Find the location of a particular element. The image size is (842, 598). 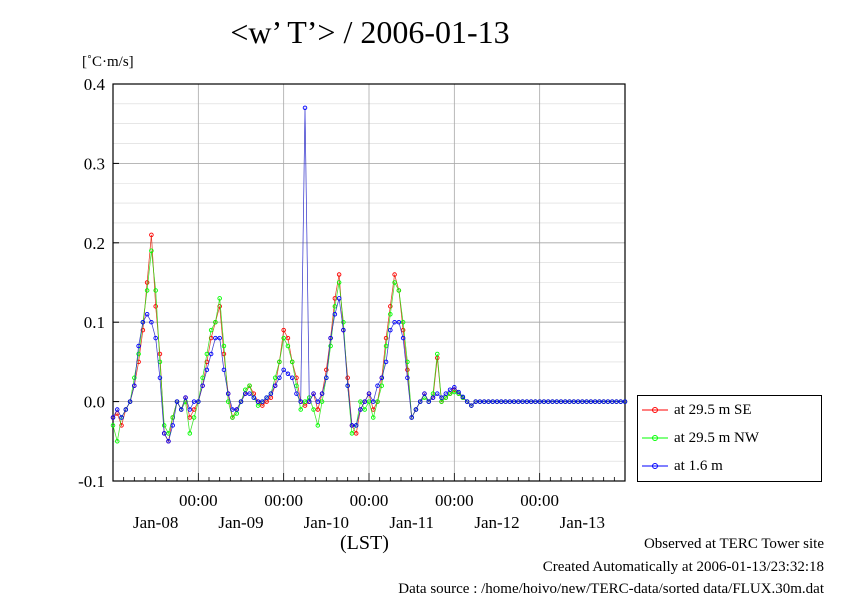

x-day-label: Jan-08 is located at coordinates (155, 522).